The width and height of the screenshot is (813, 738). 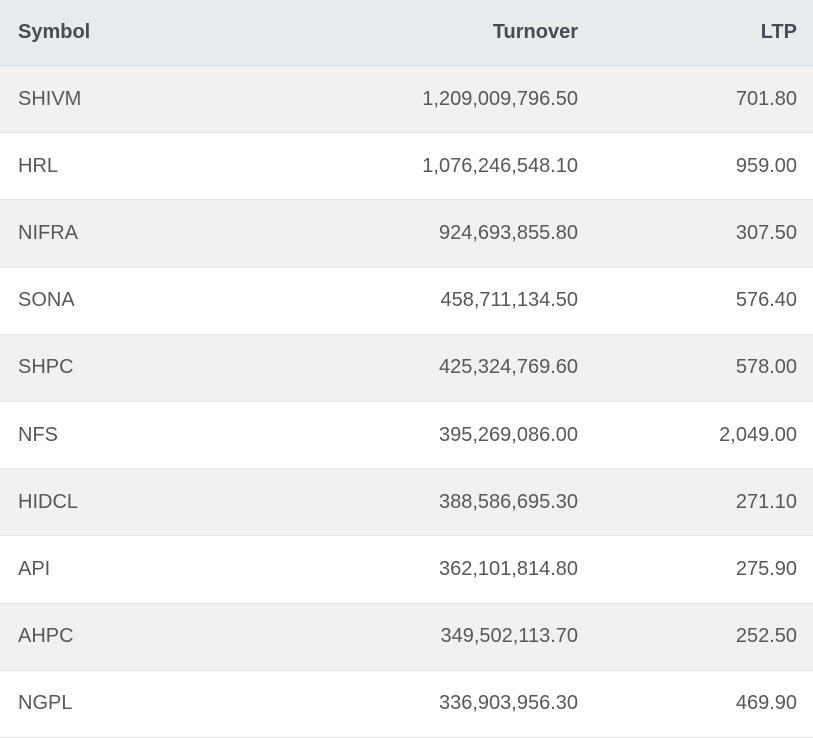 I want to click on turnover-cell: 349,502,113.70, so click(x=509, y=636).